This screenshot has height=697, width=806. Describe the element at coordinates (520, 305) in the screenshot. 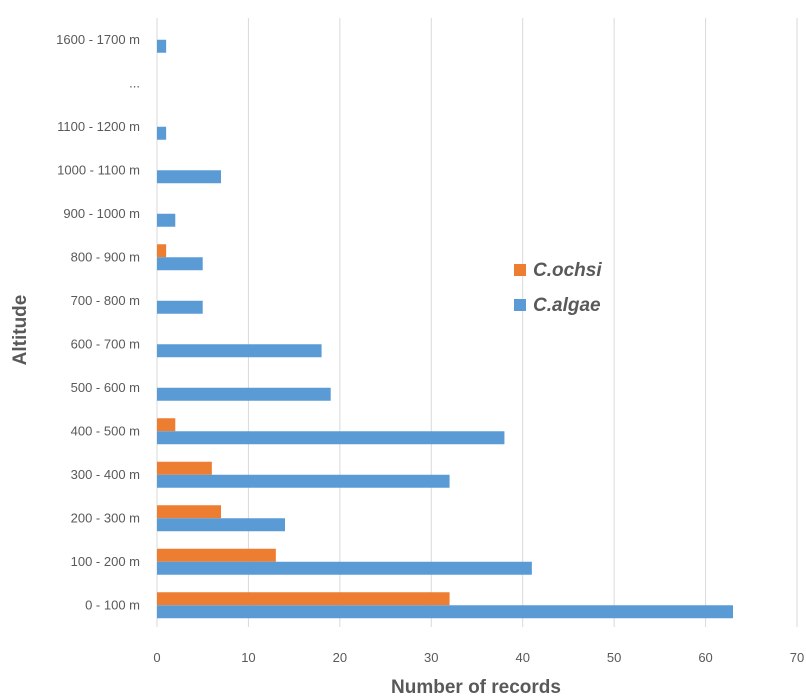

I see `legend-swatch-algae` at that location.